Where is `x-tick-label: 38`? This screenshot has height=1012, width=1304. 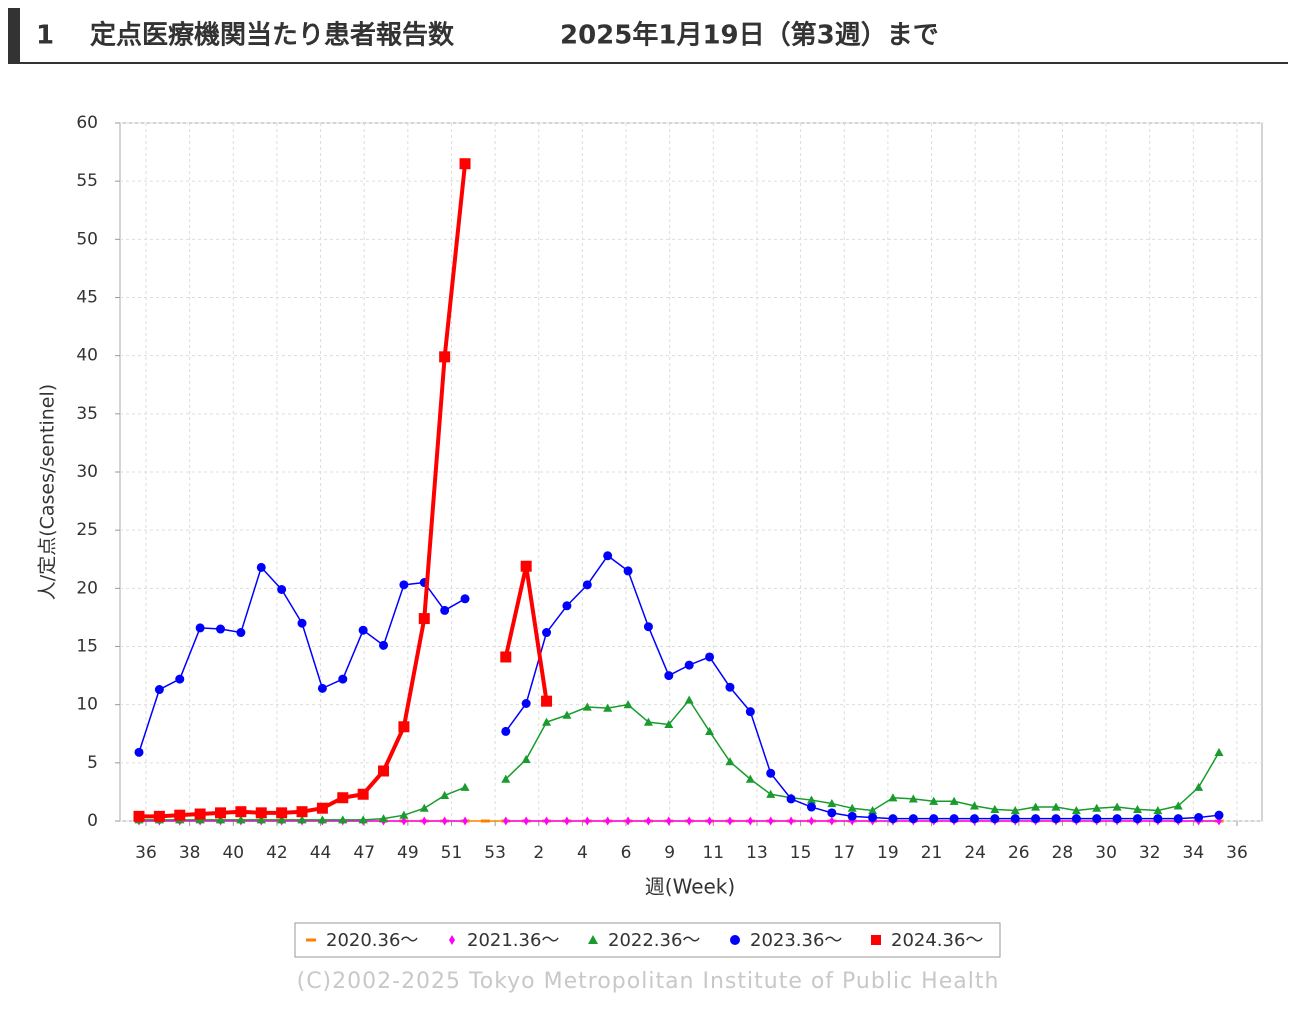
x-tick-label: 38 is located at coordinates (190, 853).